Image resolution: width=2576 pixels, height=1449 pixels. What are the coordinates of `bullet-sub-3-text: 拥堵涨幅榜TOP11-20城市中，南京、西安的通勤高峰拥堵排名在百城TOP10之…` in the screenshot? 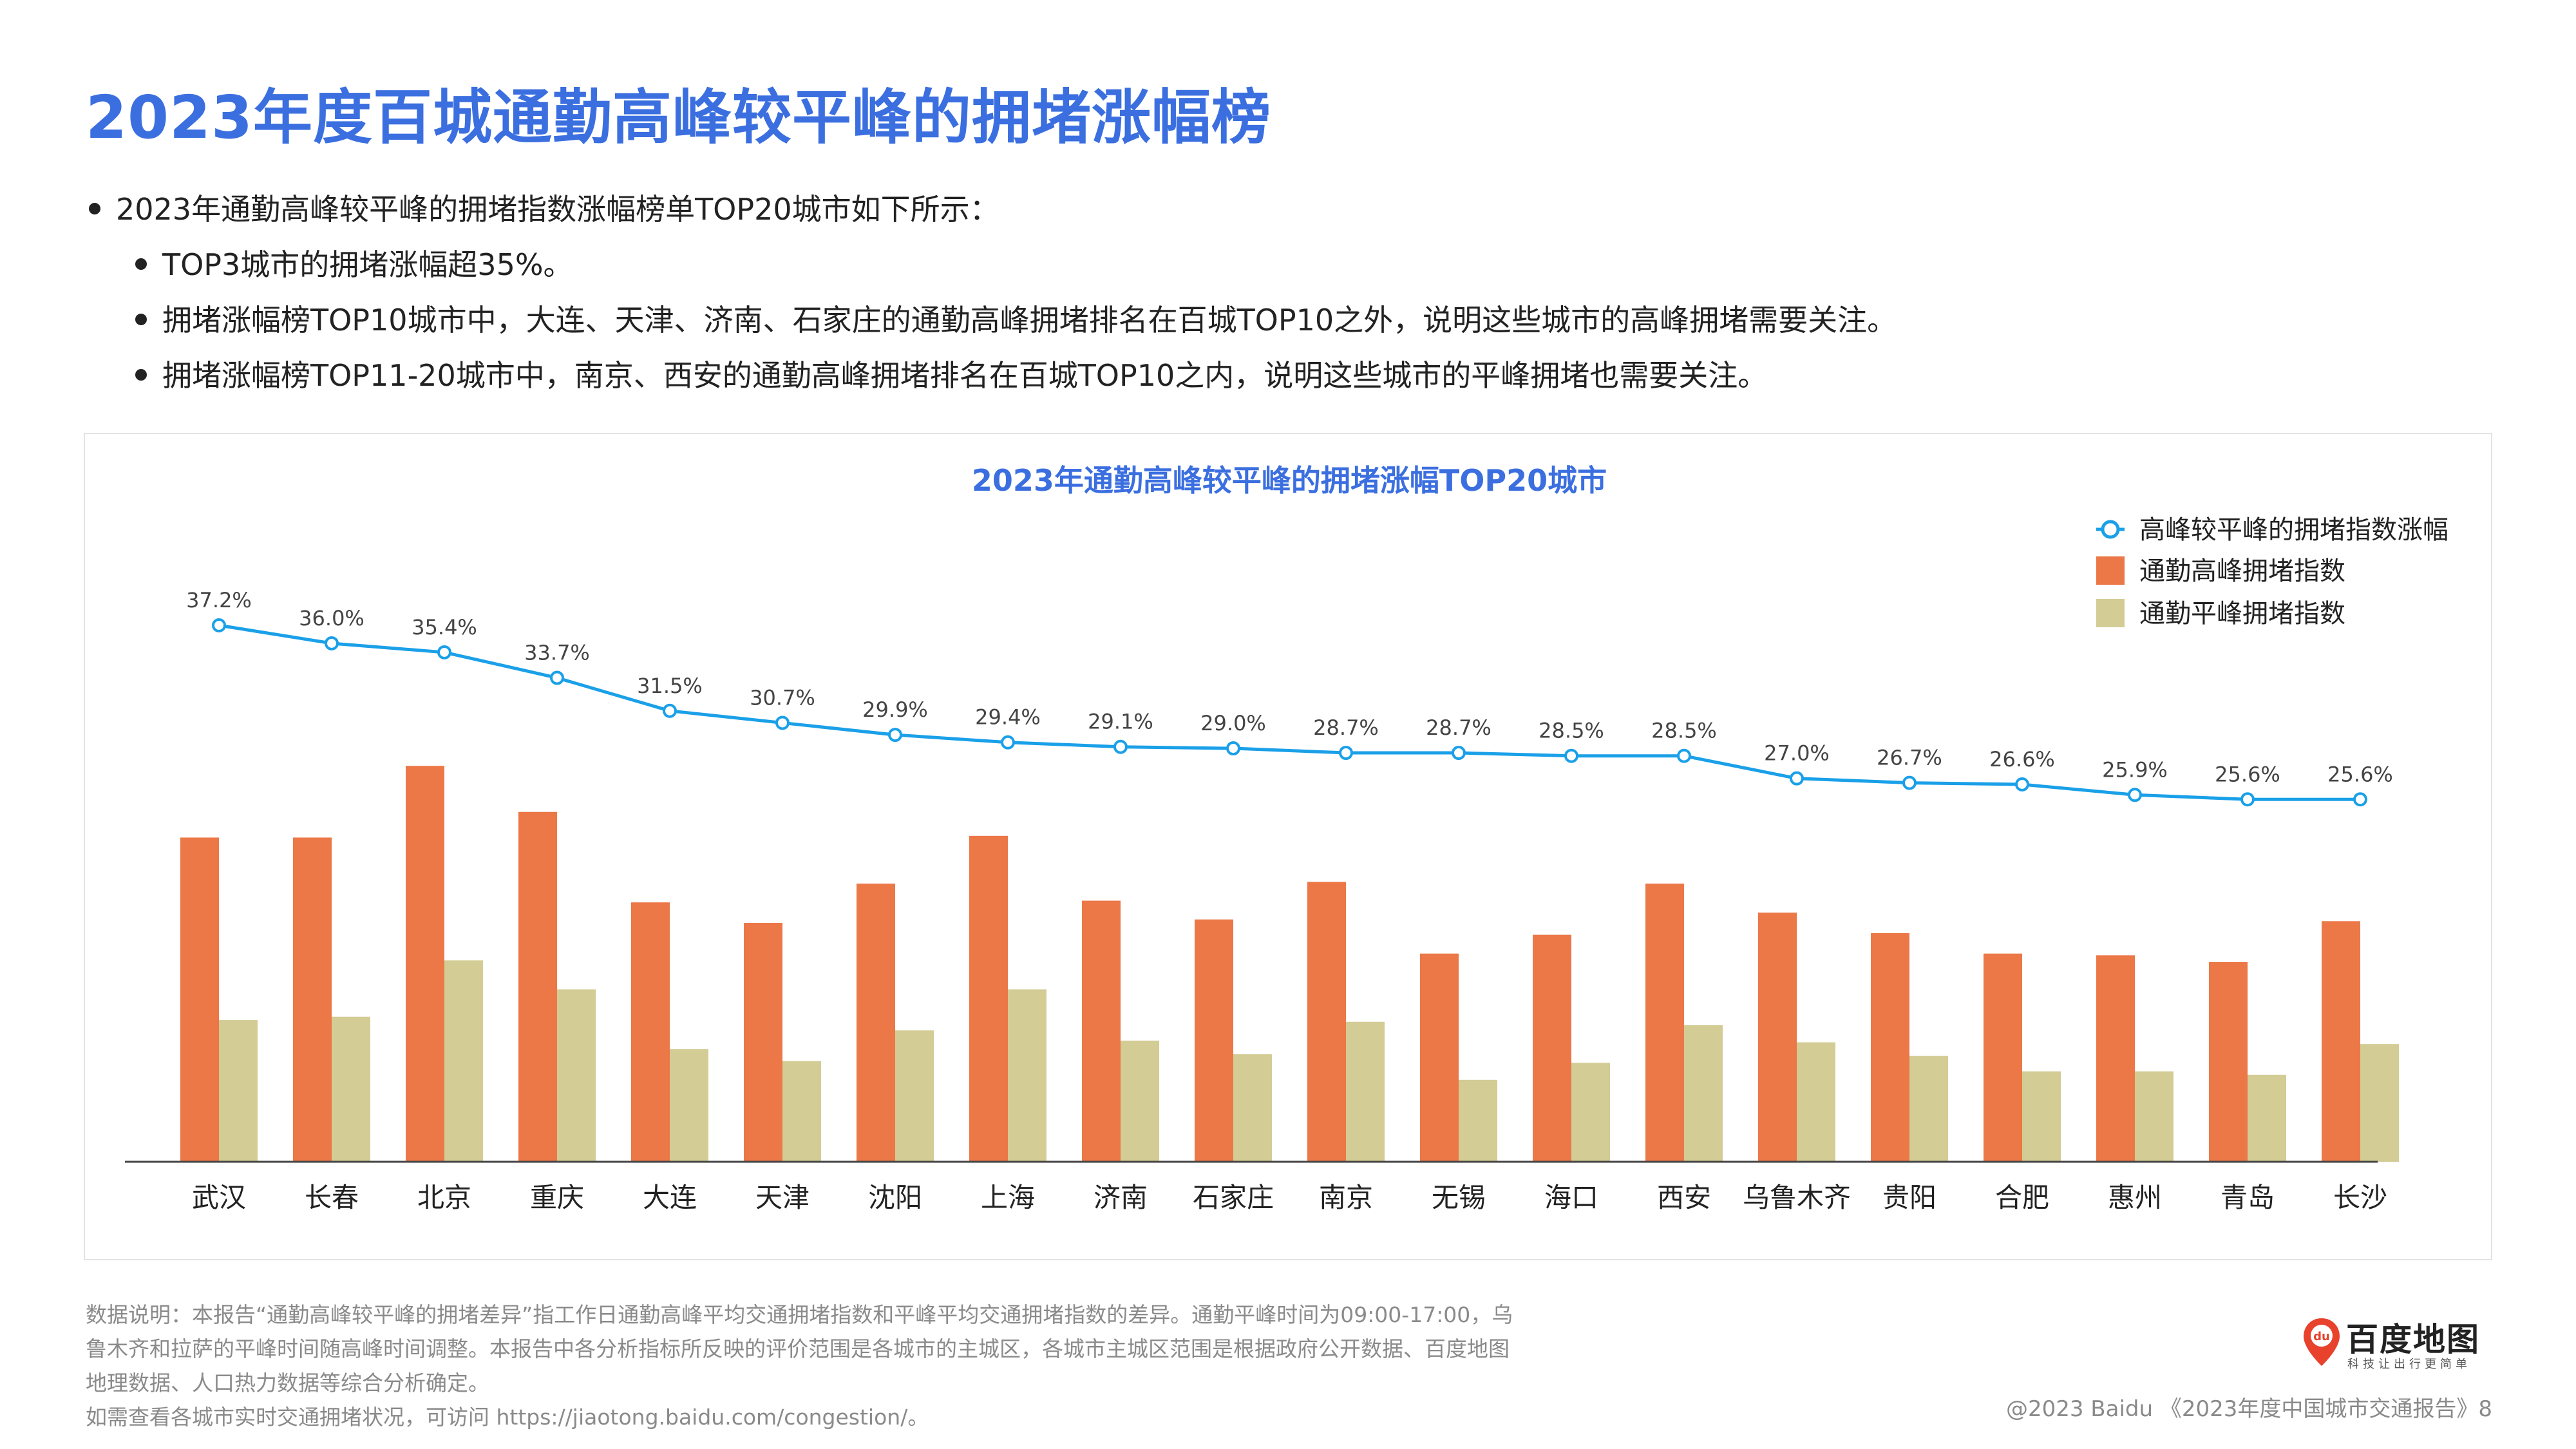 It's located at (965, 375).